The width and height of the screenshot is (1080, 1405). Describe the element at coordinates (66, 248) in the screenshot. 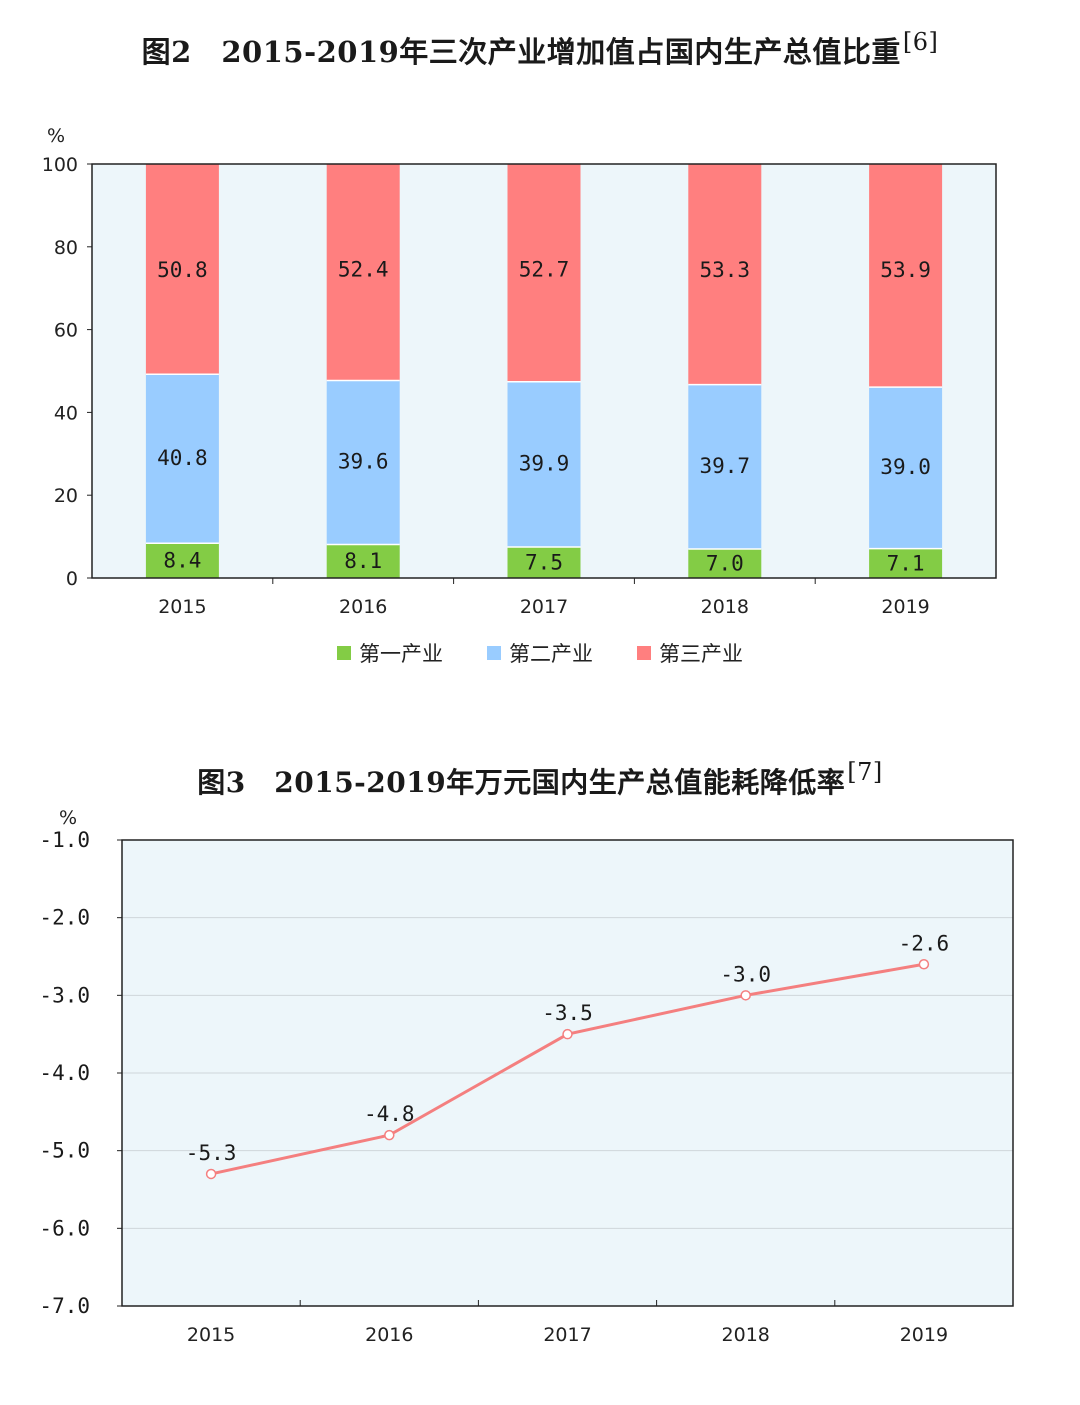

I see `y-tick-label: 80` at that location.